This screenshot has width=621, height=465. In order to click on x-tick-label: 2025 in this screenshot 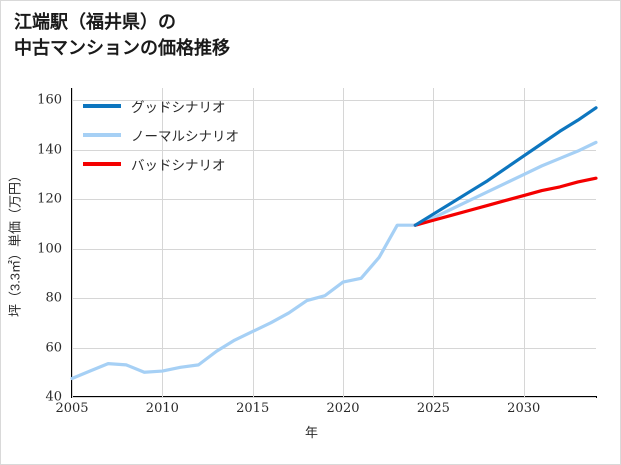, I will do `click(433, 408)`.